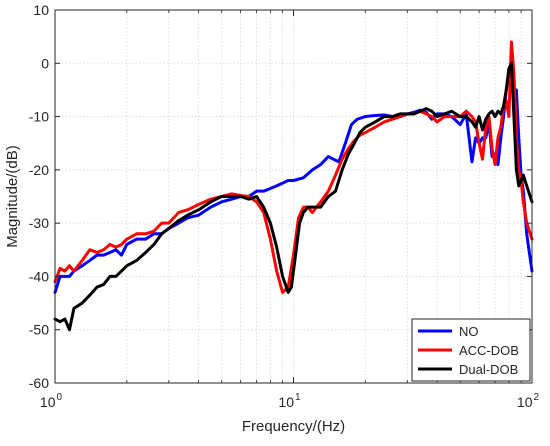  I want to click on legend-label: NO, so click(469, 331).